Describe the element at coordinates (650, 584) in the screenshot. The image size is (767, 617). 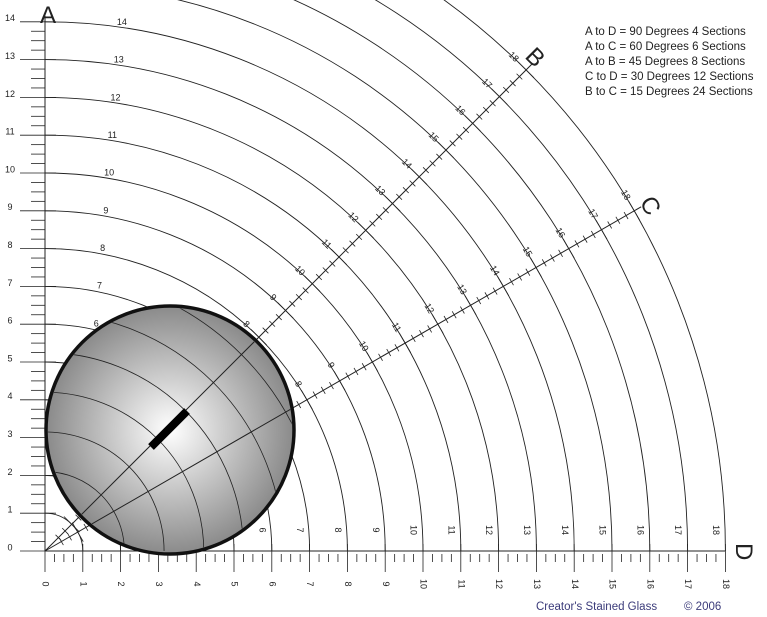
I see `x-tick-label: 16` at that location.